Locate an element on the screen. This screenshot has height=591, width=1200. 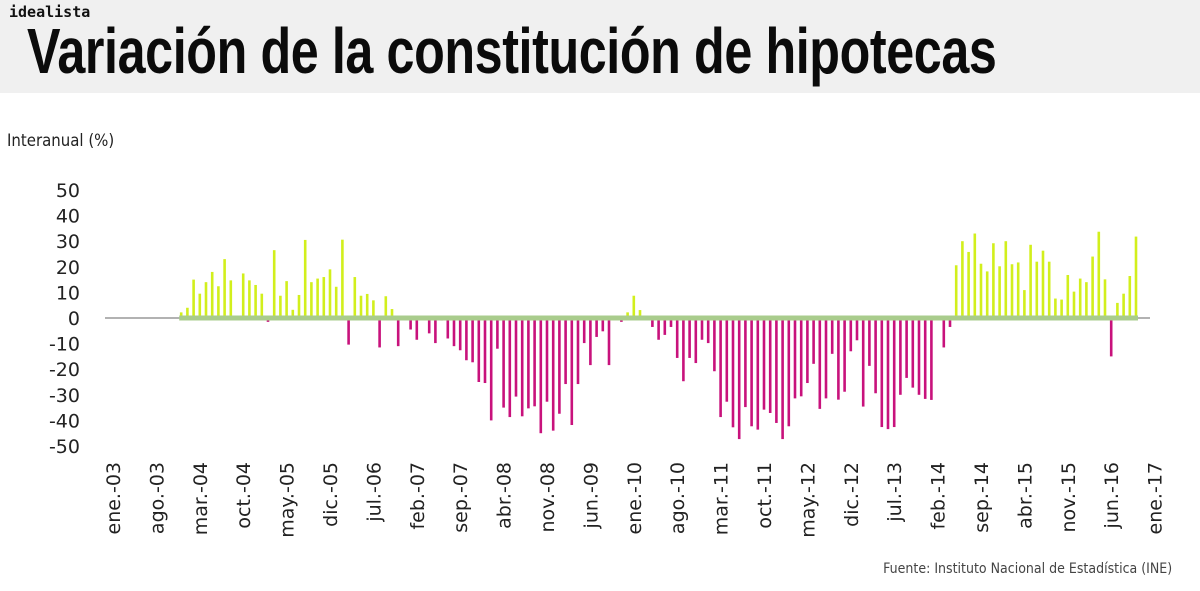
bar-sep.-07 is located at coordinates (460, 335).